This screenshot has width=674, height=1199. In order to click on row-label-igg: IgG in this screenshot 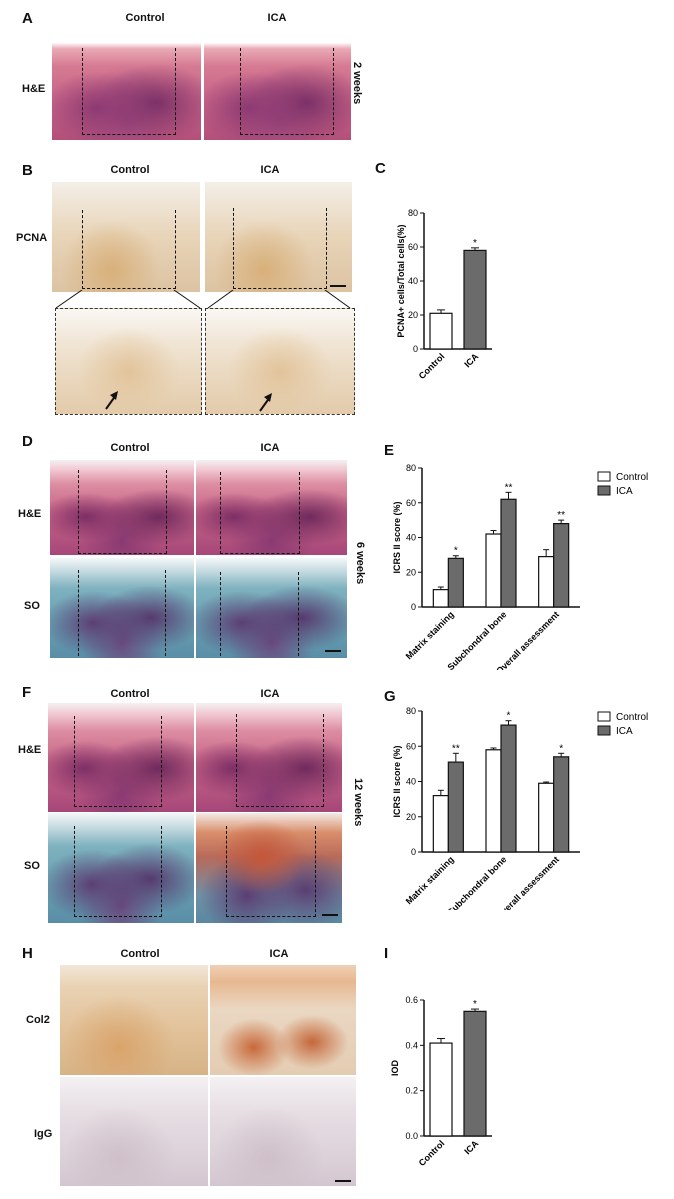, I will do `click(43, 1134)`.